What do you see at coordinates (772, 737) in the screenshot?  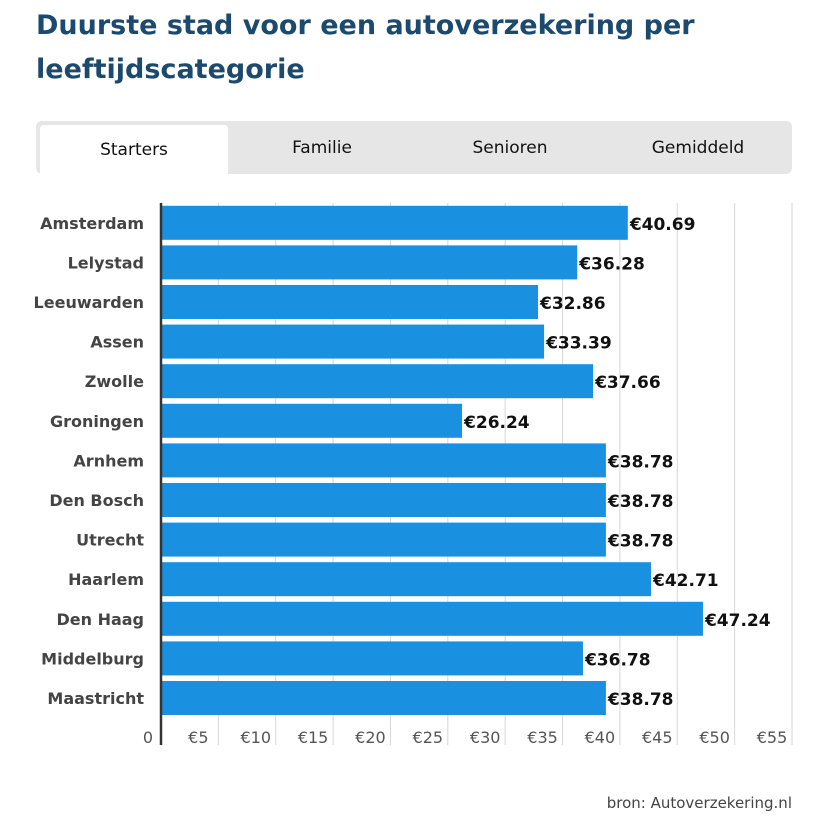 I see `x-tick-label: €55` at bounding box center [772, 737].